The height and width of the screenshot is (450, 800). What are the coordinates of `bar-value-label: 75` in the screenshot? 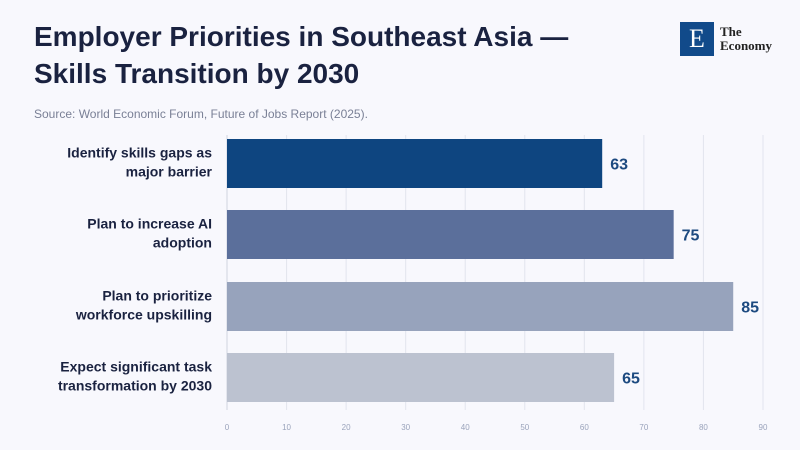 It's located at (691, 236).